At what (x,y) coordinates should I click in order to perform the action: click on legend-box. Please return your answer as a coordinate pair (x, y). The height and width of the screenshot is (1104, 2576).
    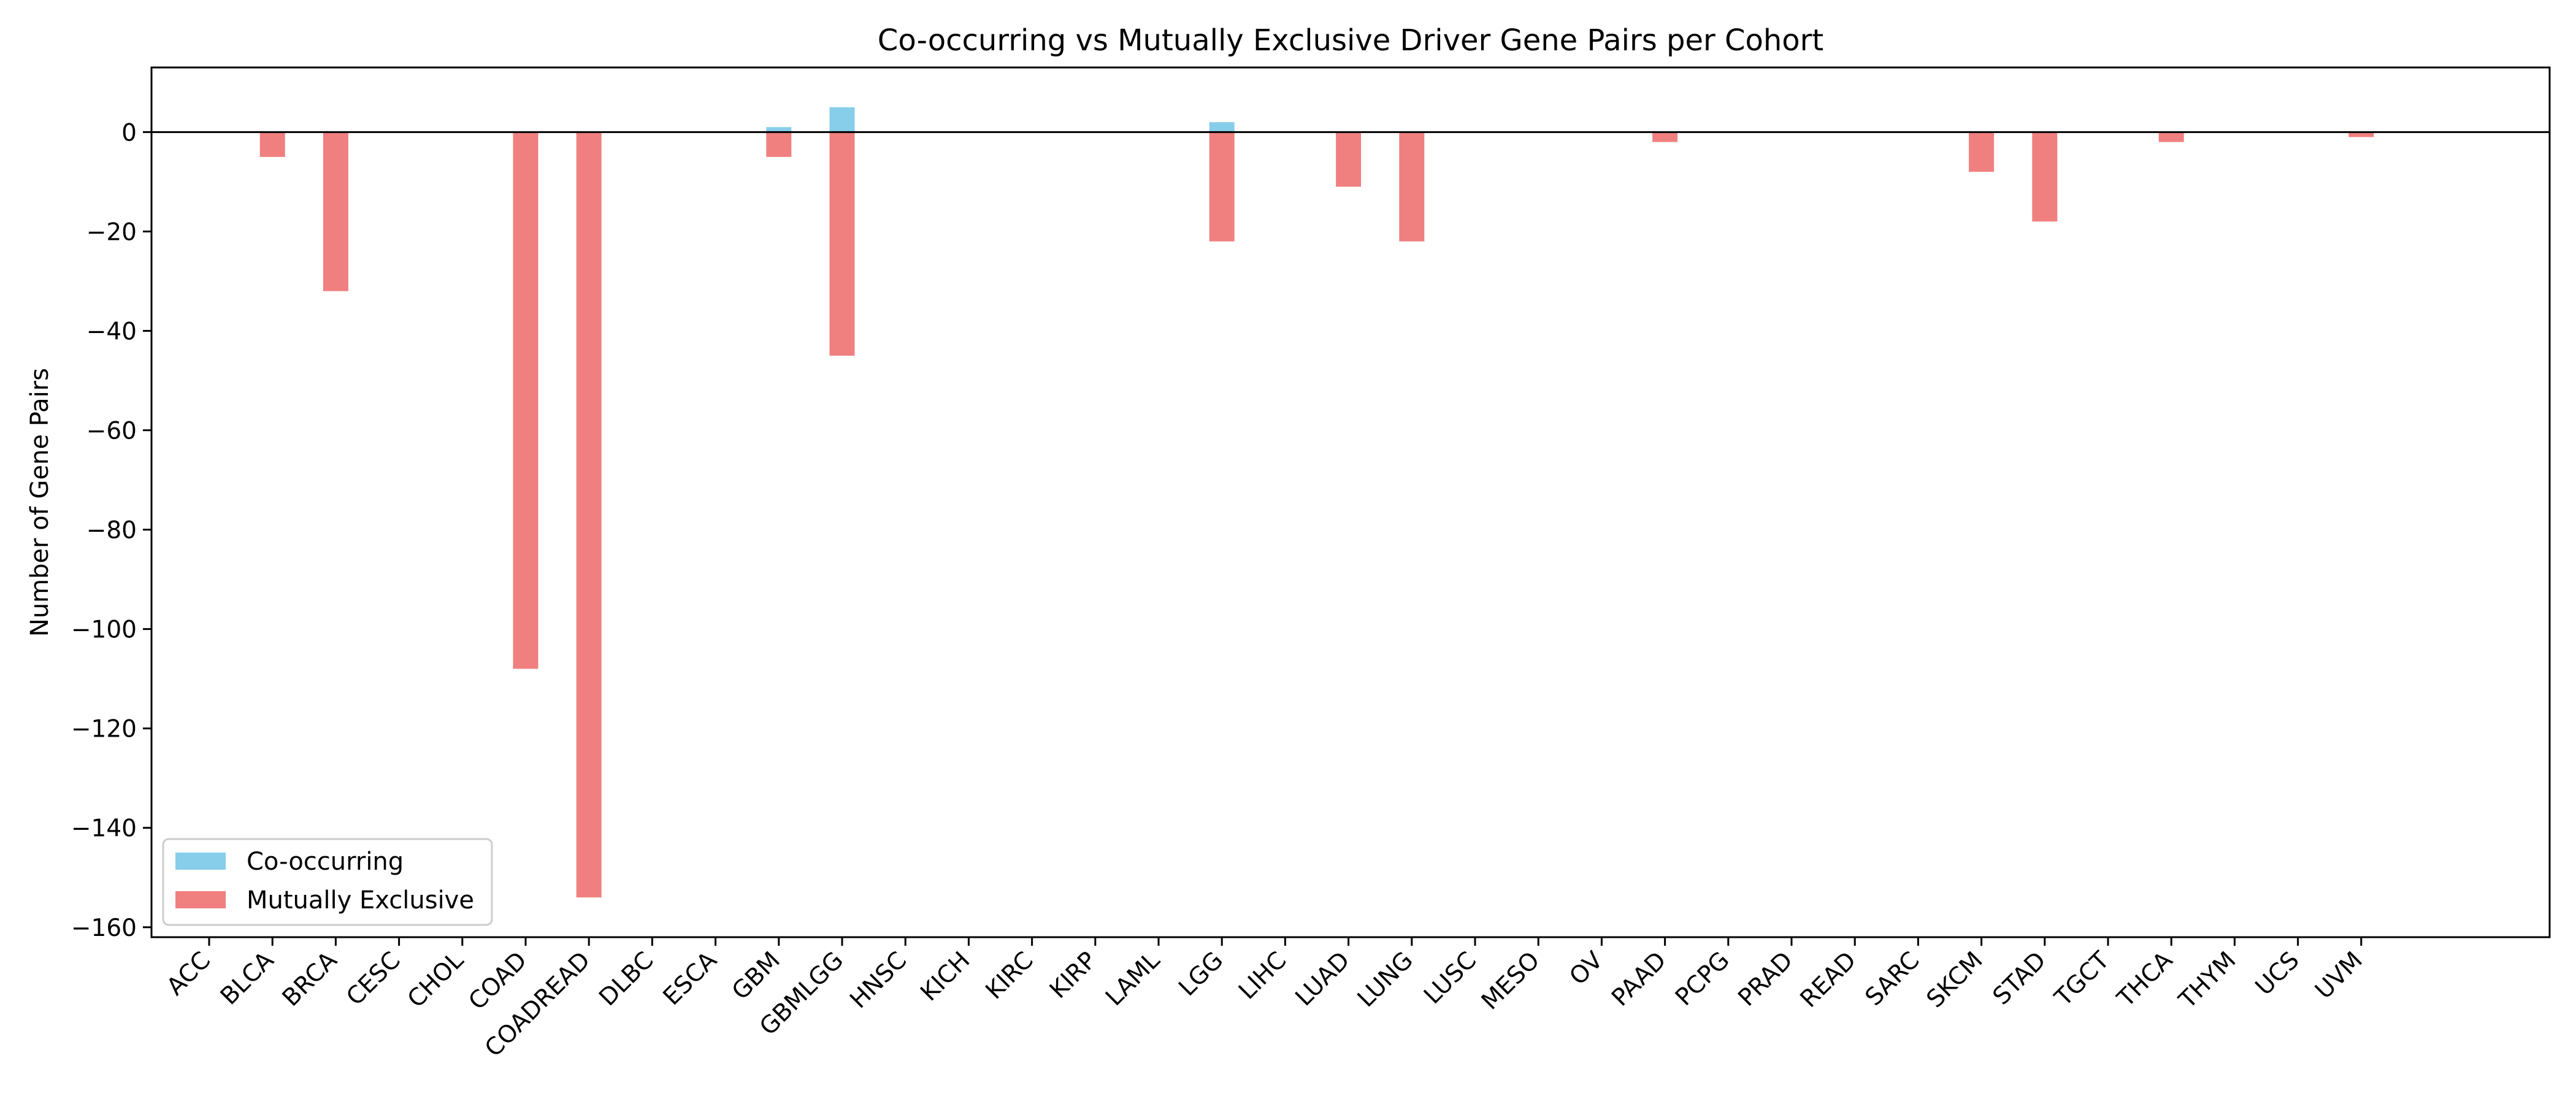
    Looking at the image, I should click on (327, 882).